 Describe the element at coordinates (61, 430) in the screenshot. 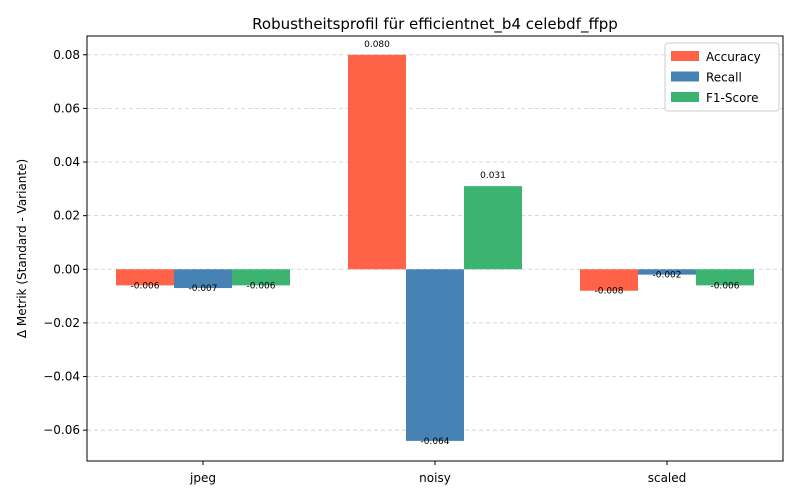

I see `y-tick-label: −0.06` at that location.